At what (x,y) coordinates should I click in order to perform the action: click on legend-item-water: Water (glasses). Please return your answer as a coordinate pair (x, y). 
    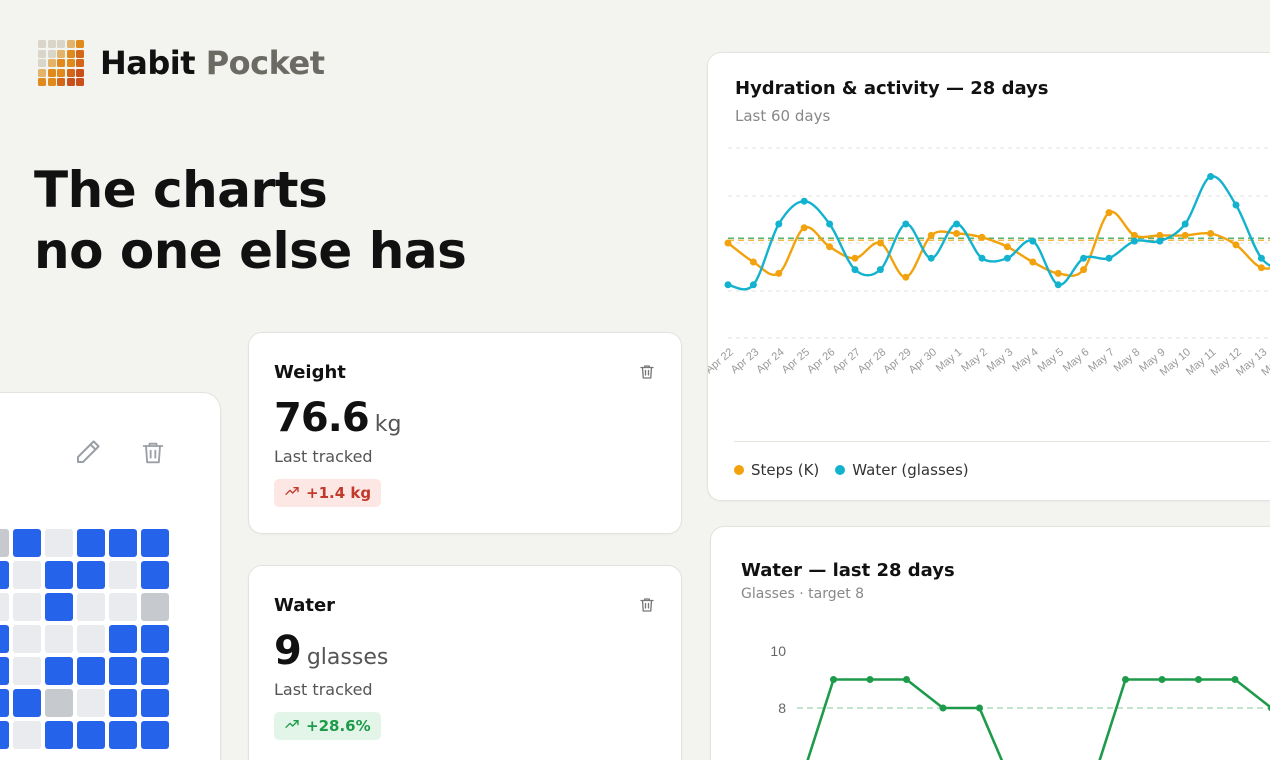
    Looking at the image, I should click on (902, 470).